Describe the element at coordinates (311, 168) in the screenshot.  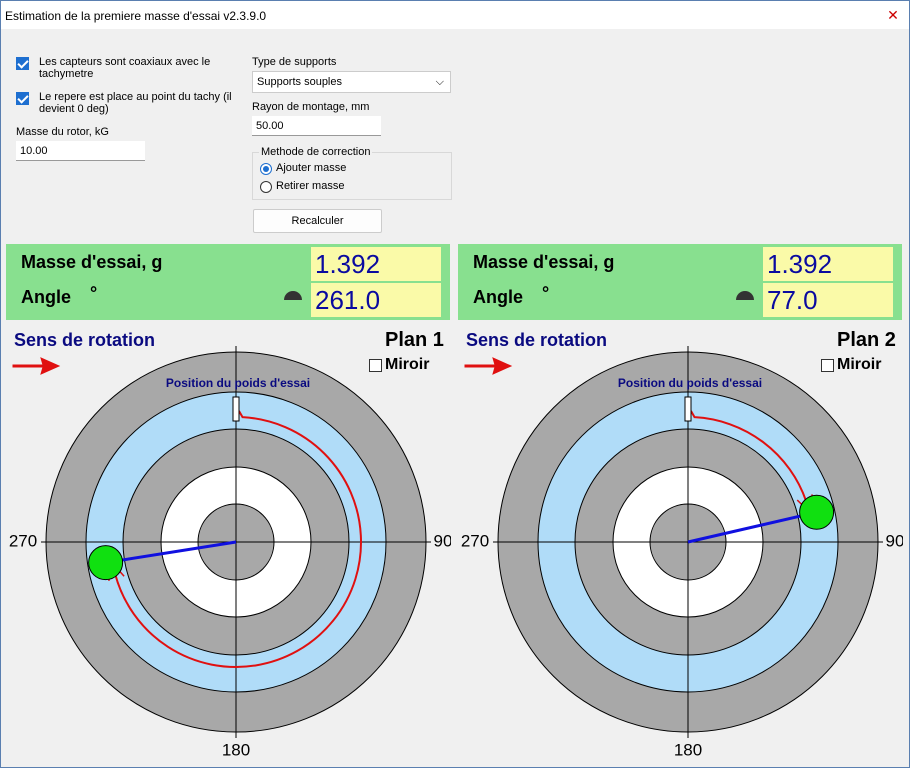
I see `radio-label: Ajouter masse` at that location.